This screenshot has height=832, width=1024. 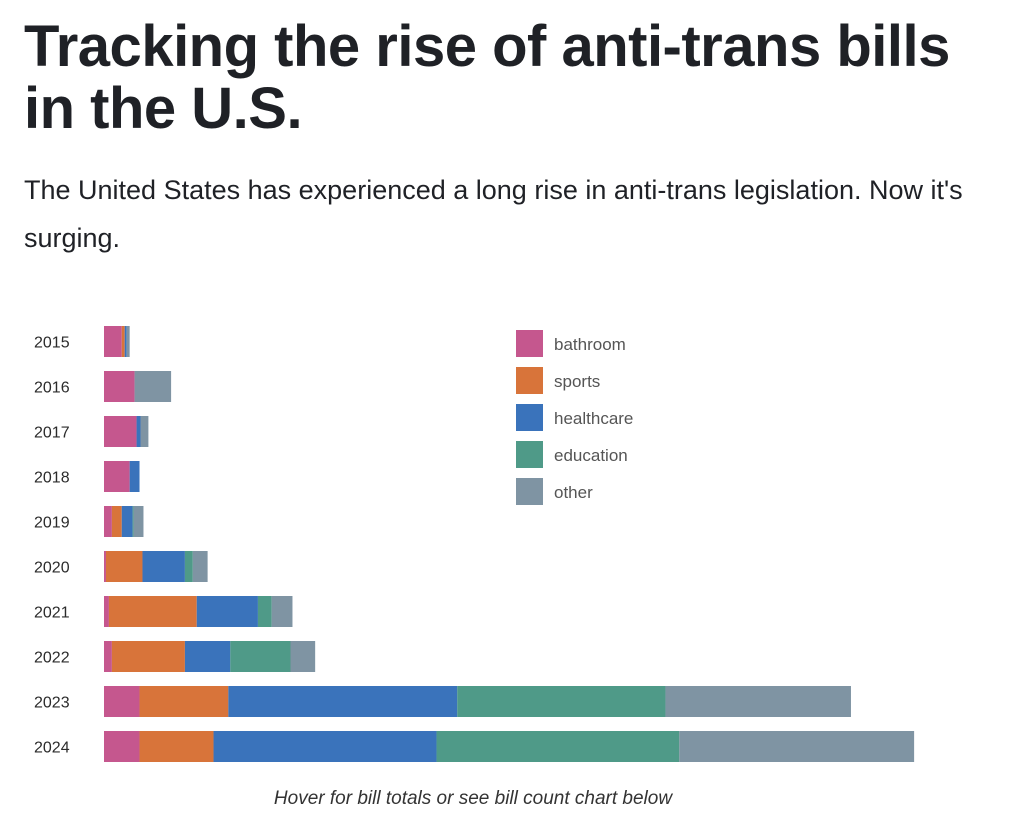 What do you see at coordinates (108, 521) in the screenshot?
I see `bar-segment-2019-bathroom: 2019 bathroom: 8` at bounding box center [108, 521].